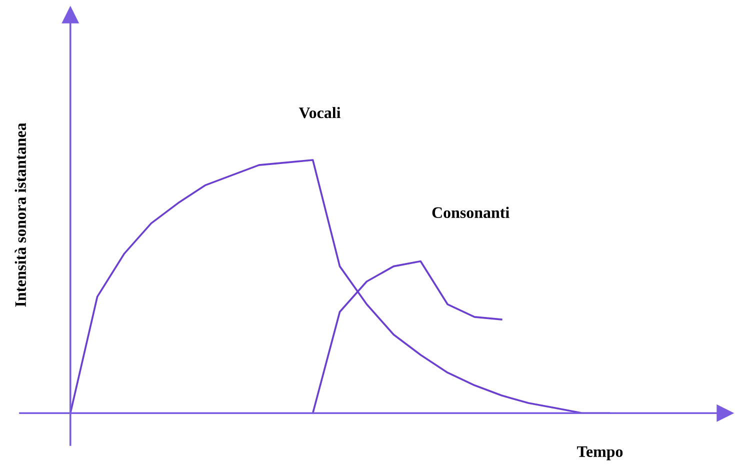  I want to click on y-axis-title: Intensità sonora istantanea, so click(20, 214).